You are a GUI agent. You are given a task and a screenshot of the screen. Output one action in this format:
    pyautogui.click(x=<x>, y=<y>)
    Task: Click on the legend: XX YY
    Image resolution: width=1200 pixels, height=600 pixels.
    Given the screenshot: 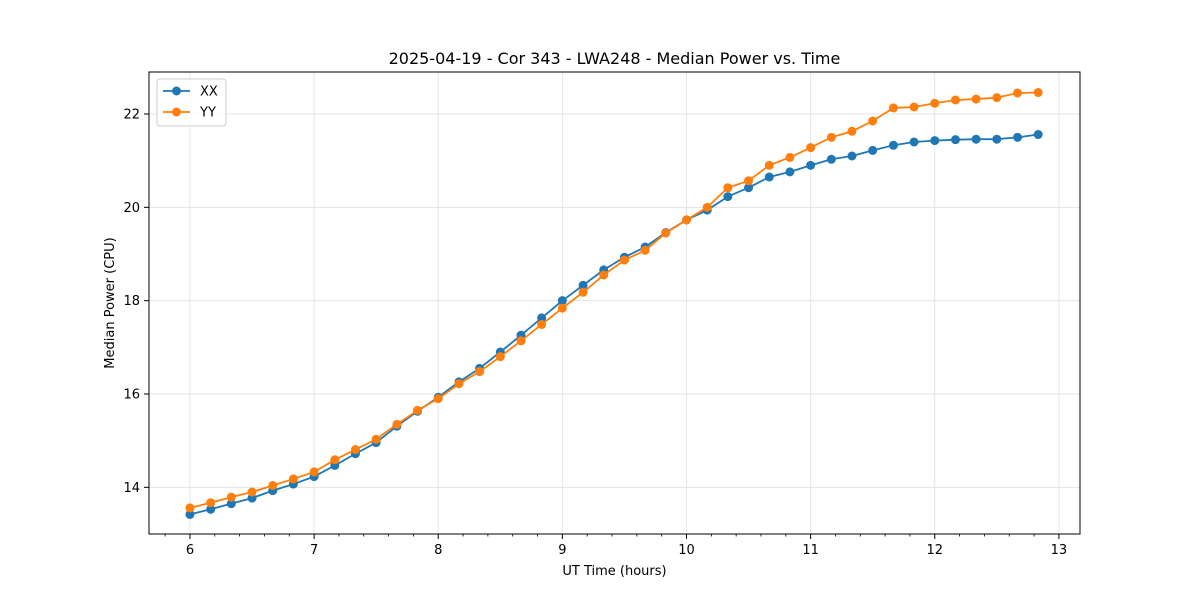 What is the action you would take?
    pyautogui.click(x=191, y=102)
    